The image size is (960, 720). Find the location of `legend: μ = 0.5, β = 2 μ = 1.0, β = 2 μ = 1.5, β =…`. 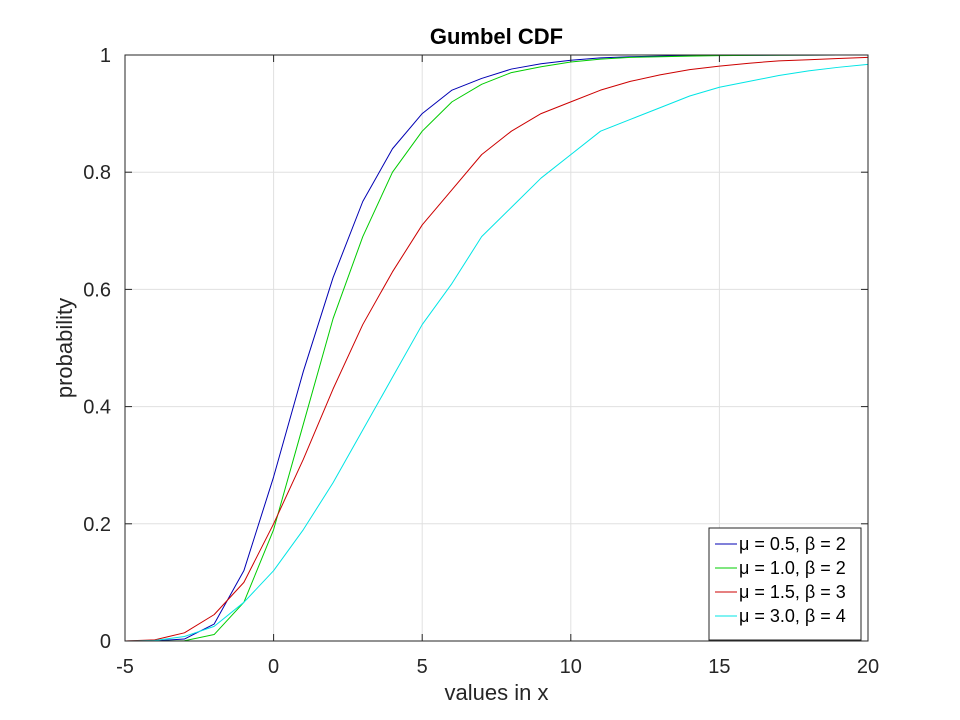

legend: μ = 0.5, β = 2 μ = 1.0, β = 2 μ = 1.5, β =… is located at coordinates (785, 584).